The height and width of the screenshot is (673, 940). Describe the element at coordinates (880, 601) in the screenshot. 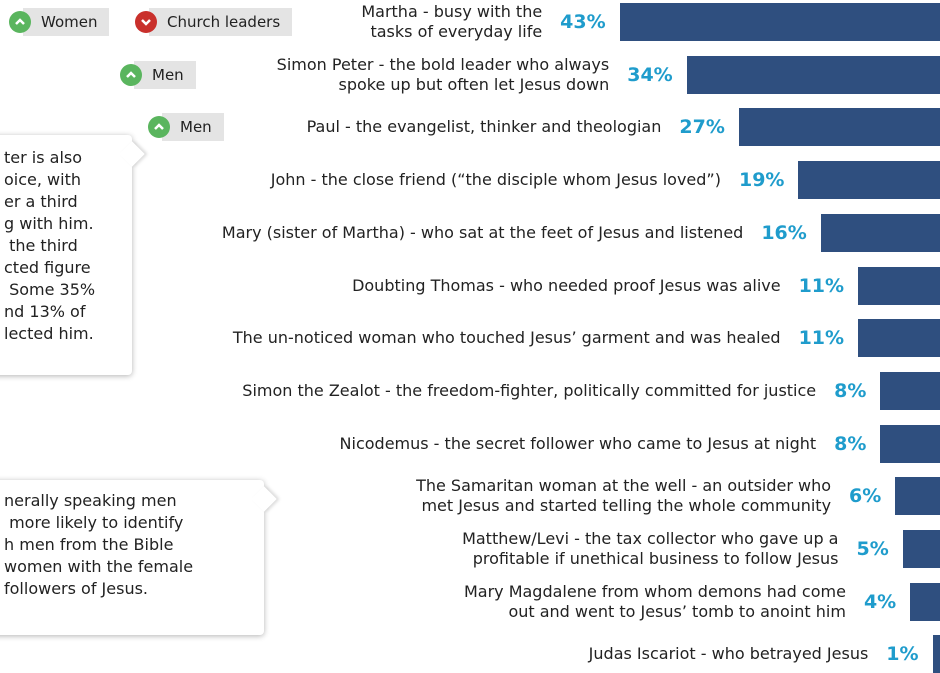

I see `value-label: 4%` at that location.